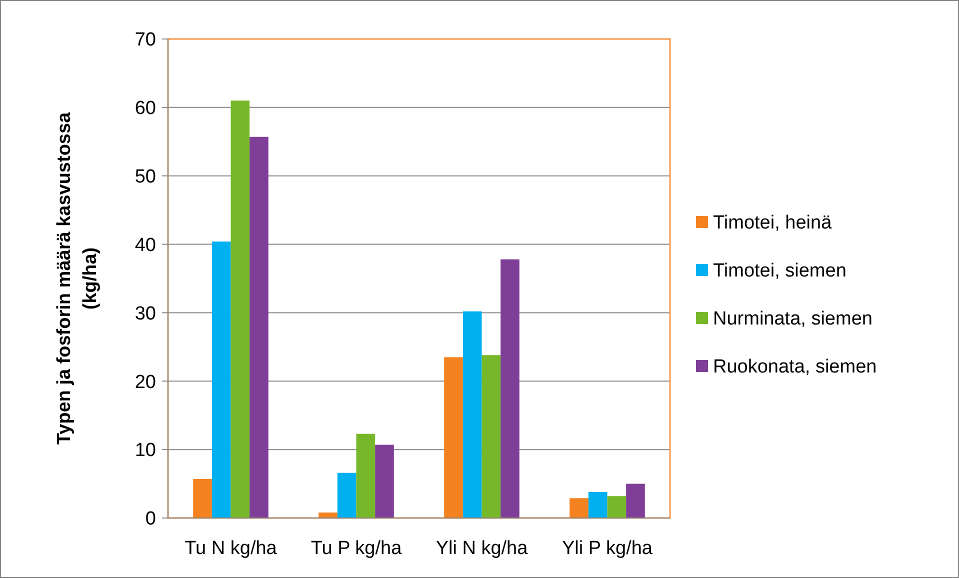  Describe the element at coordinates (145, 451) in the screenshot. I see `y-tick-label: 10` at that location.